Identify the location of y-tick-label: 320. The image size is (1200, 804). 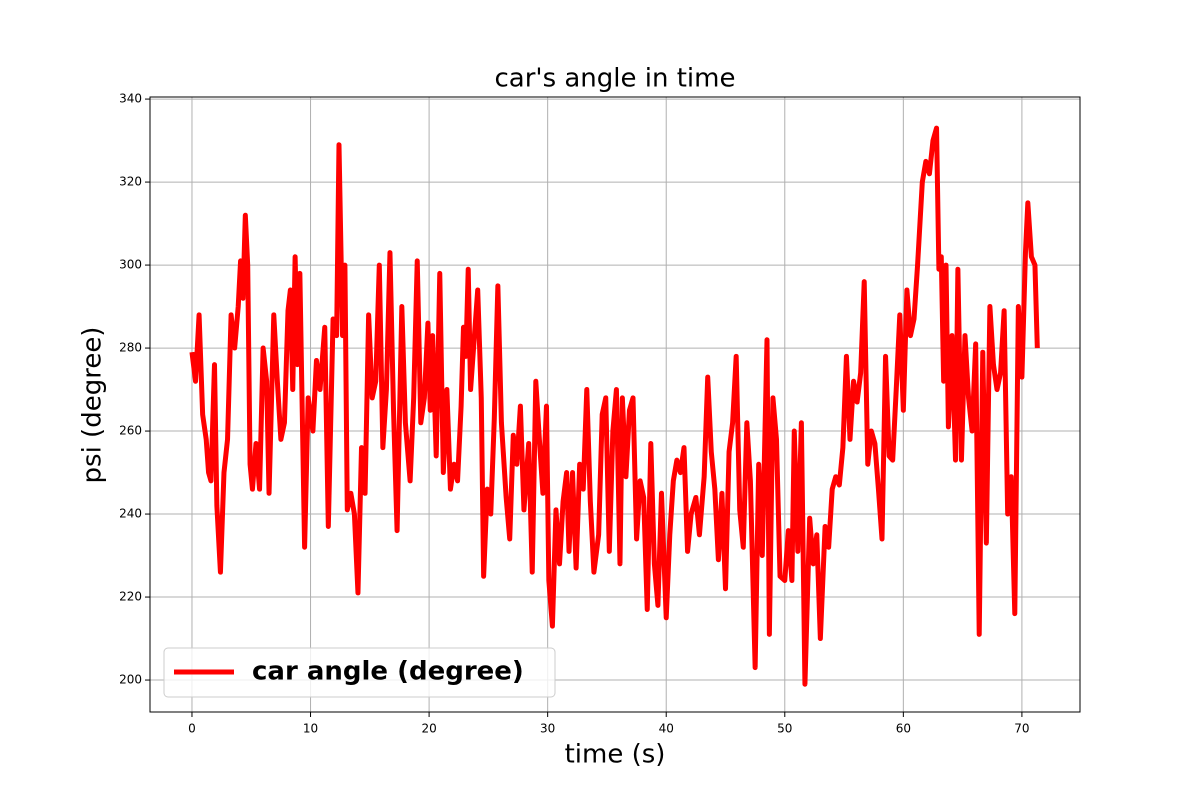
(130, 182).